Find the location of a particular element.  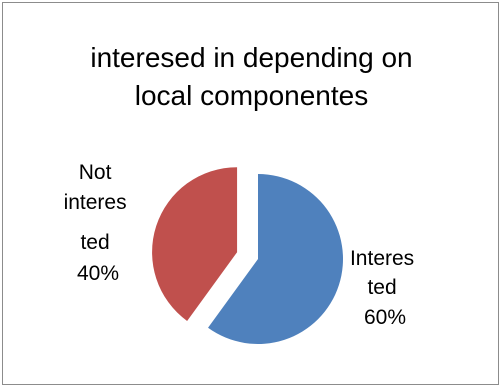

label-not-interested-line-2: interes is located at coordinates (95, 202).